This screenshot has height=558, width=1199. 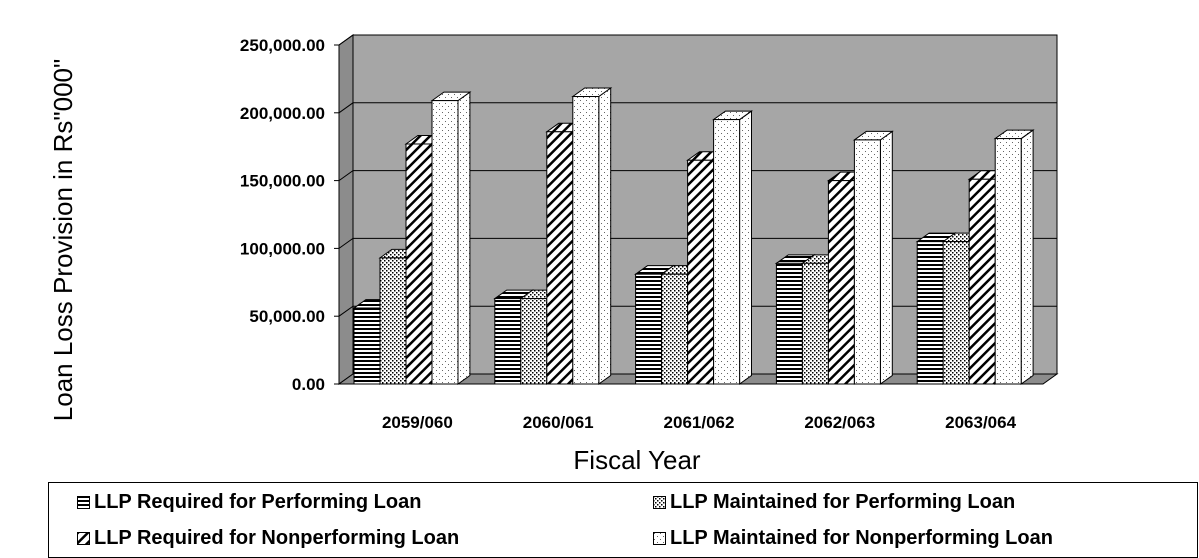 What do you see at coordinates (282, 113) in the screenshot?
I see `y-tick-label: 200,000.00` at bounding box center [282, 113].